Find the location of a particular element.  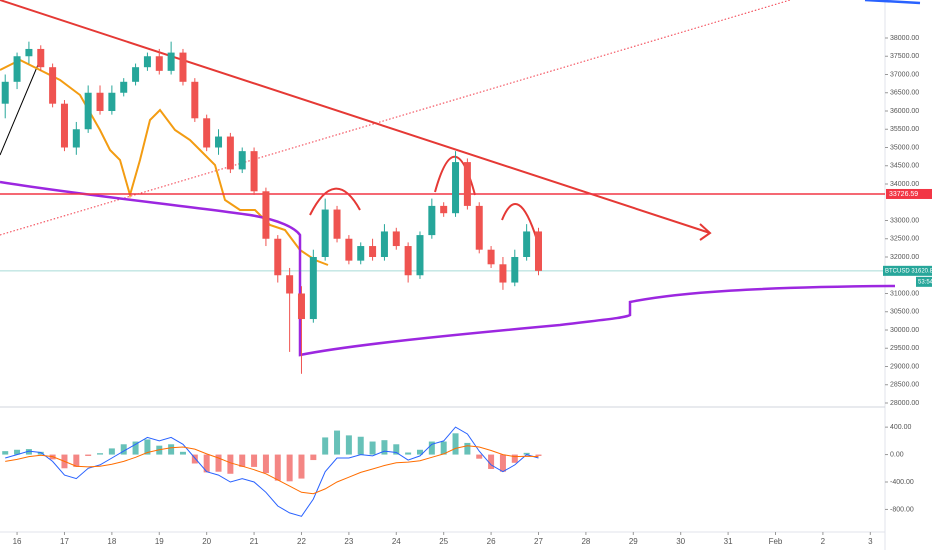

y-tick-label: 35000.00 is located at coordinates (904, 147).